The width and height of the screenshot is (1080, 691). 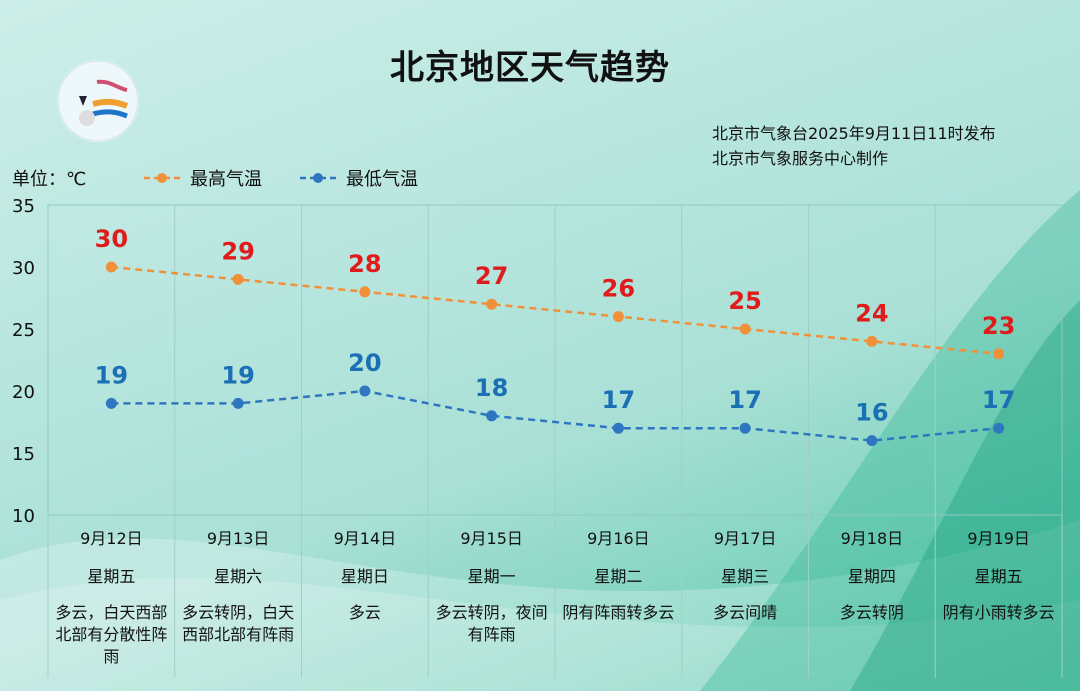 I want to click on data-label: 18, so click(x=491, y=388).